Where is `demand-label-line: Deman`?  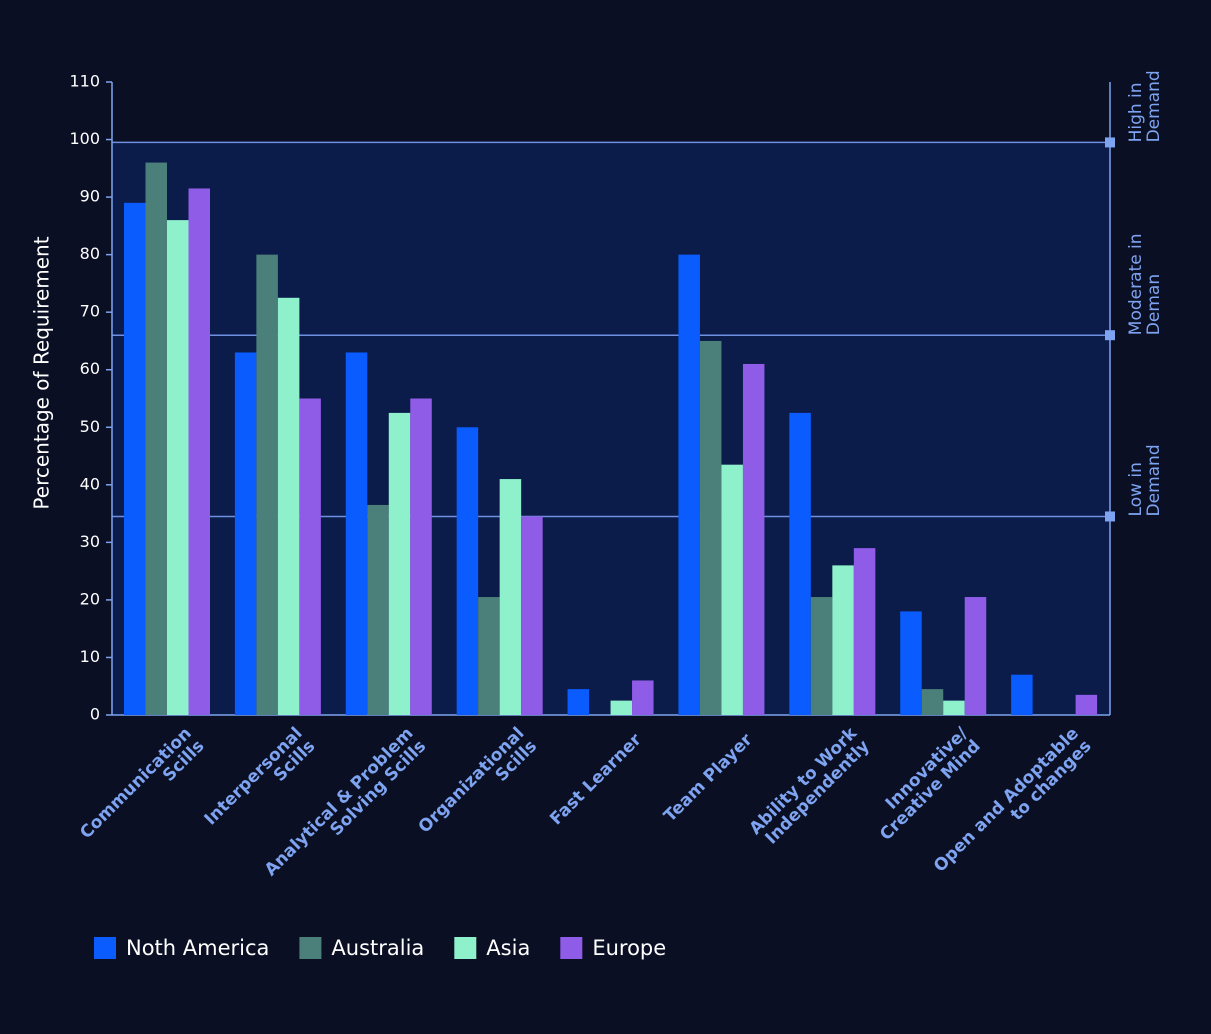 demand-label-line: Deman is located at coordinates (1154, 304).